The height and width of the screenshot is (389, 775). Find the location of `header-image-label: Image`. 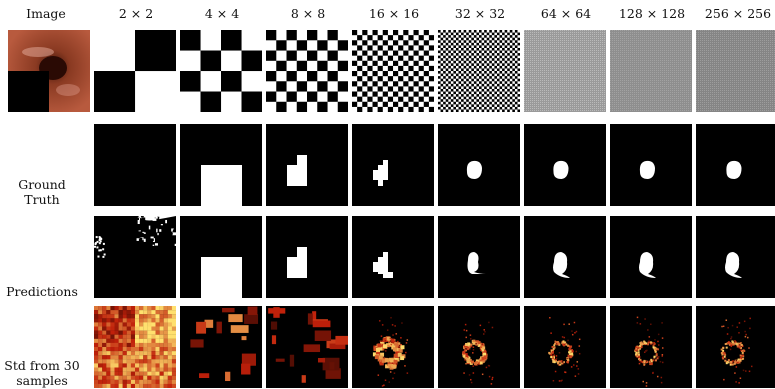

header-image-label: Image is located at coordinates (46, 13).